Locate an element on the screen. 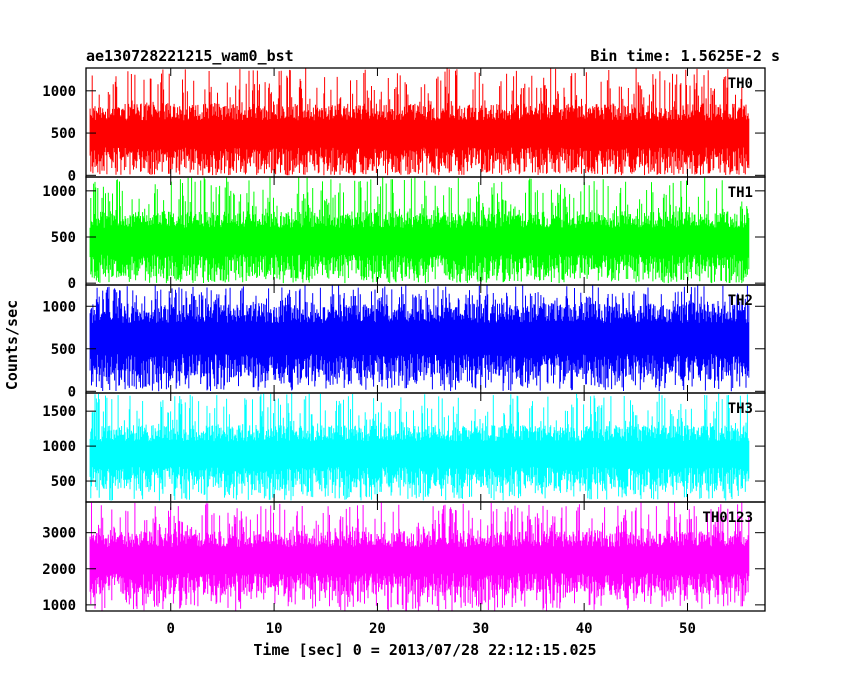 This screenshot has width=850, height=680. panel-frame is located at coordinates (425, 556).